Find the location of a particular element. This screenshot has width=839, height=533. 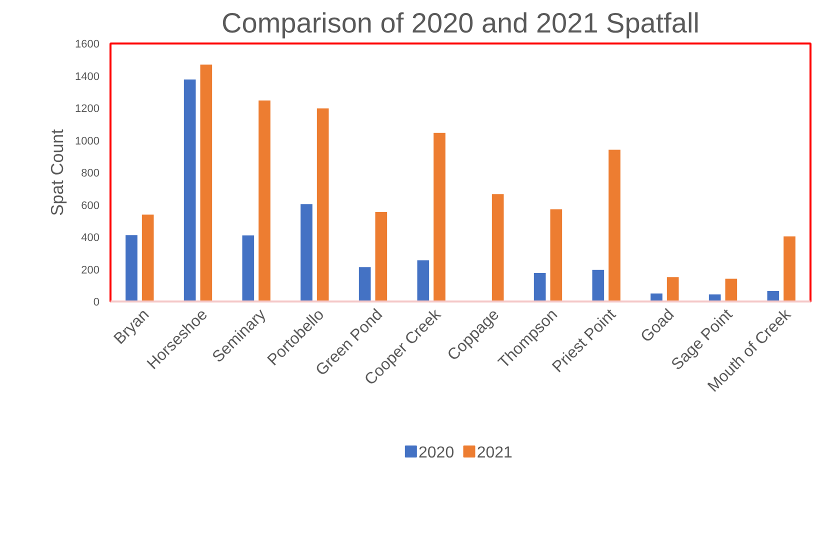

y-tick-label: 1200 is located at coordinates (87, 109).